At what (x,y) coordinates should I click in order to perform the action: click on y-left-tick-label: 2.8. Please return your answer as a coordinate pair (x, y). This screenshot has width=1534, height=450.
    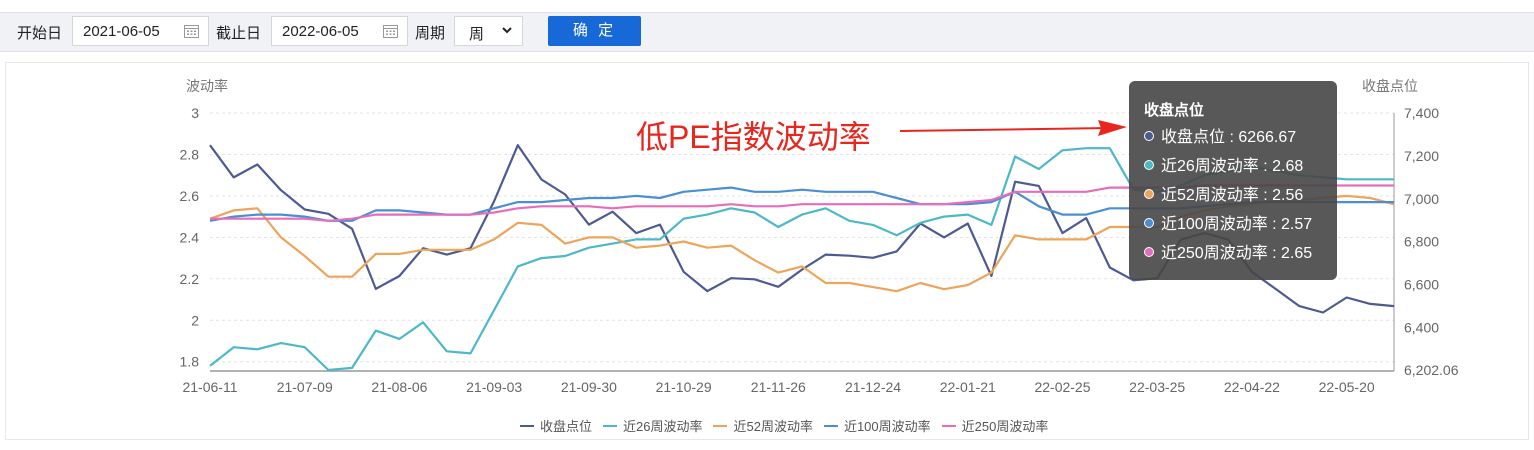
    Looking at the image, I should click on (190, 154).